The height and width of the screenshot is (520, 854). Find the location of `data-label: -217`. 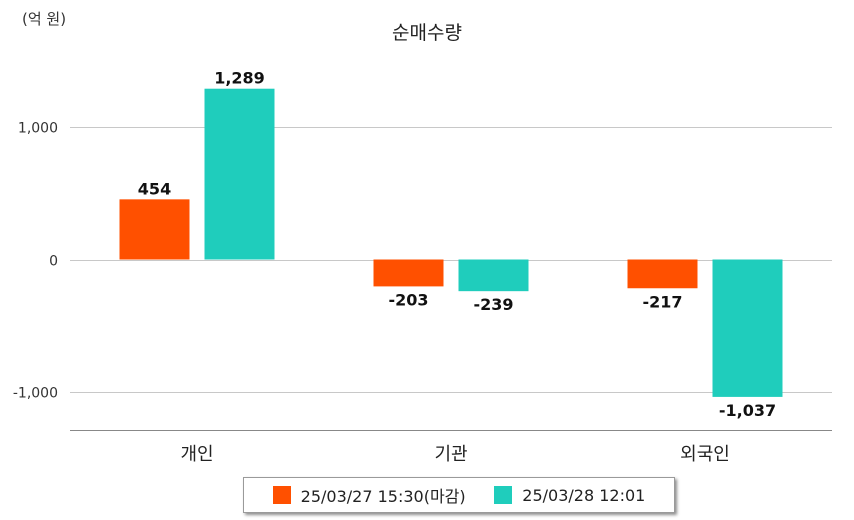

data-label: -217 is located at coordinates (662, 301).